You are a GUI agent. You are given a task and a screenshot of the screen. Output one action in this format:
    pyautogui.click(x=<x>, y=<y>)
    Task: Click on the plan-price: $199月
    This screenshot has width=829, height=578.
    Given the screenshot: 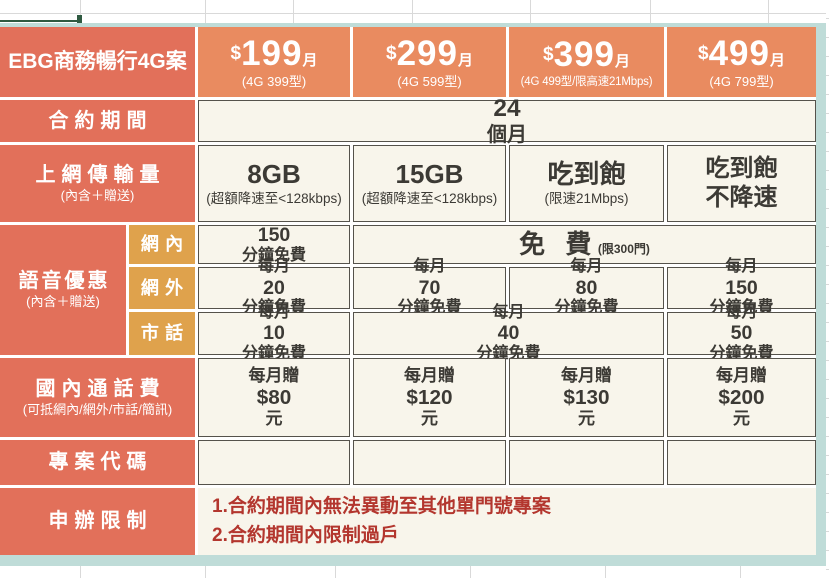 What is the action you would take?
    pyautogui.click(x=274, y=54)
    